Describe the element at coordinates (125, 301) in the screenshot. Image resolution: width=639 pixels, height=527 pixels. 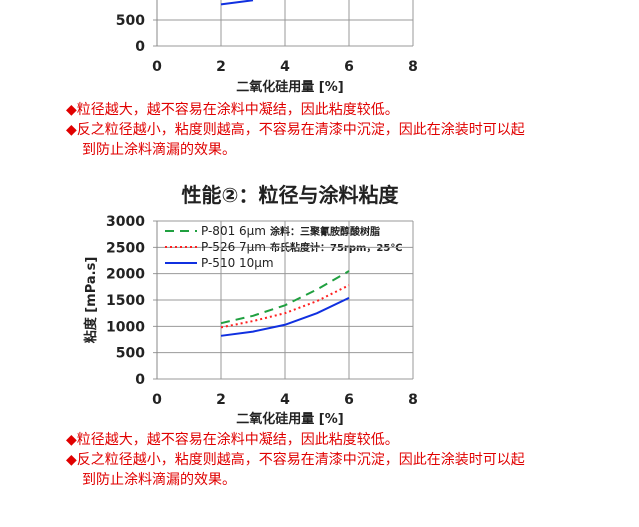
I see `y-tick-label: 1500` at that location.